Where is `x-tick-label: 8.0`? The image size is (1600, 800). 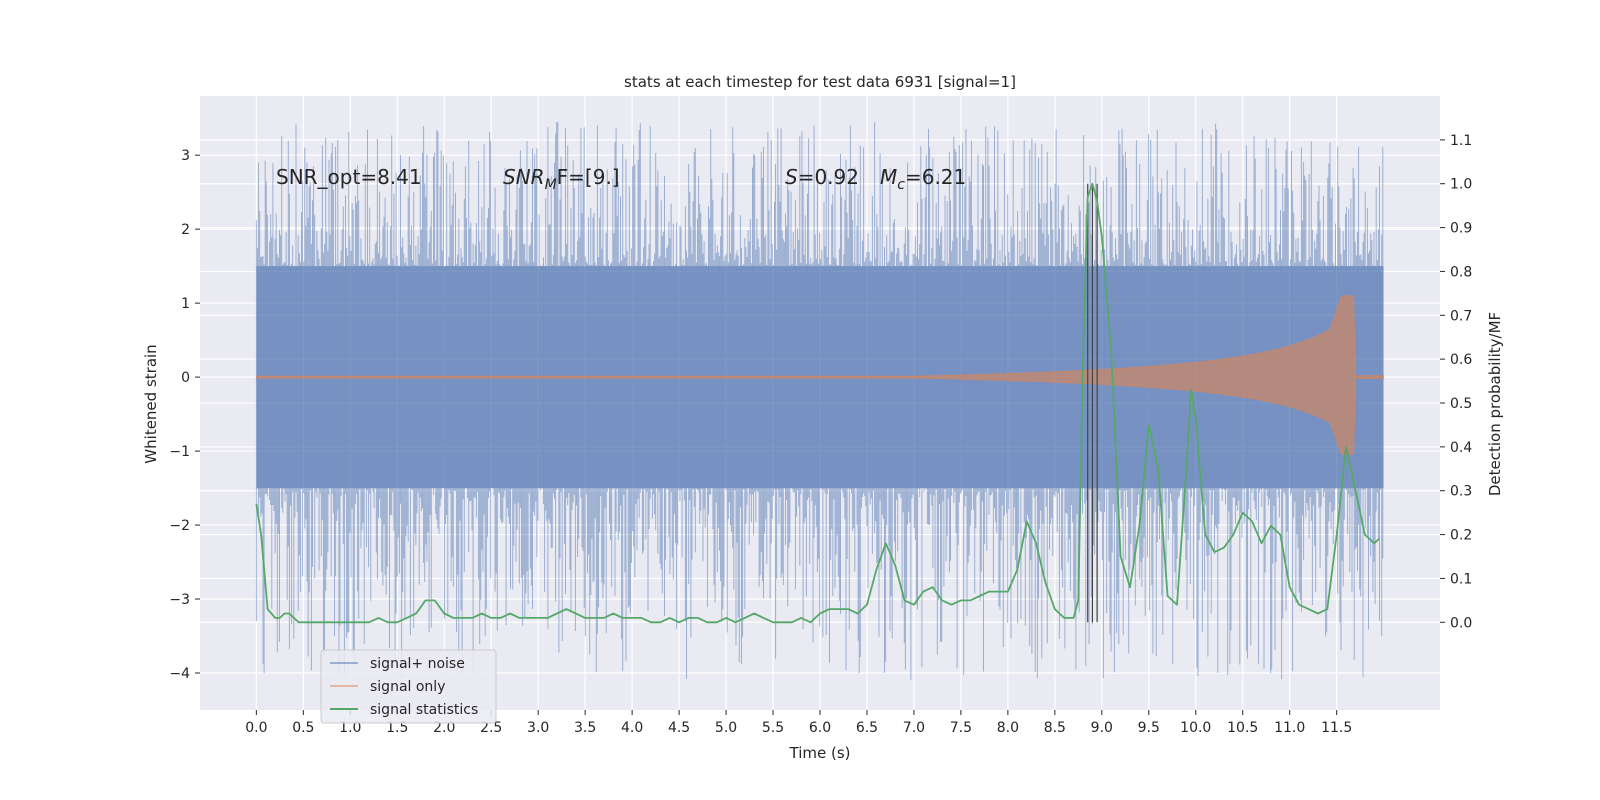
x-tick-label: 8.0 is located at coordinates (1008, 728).